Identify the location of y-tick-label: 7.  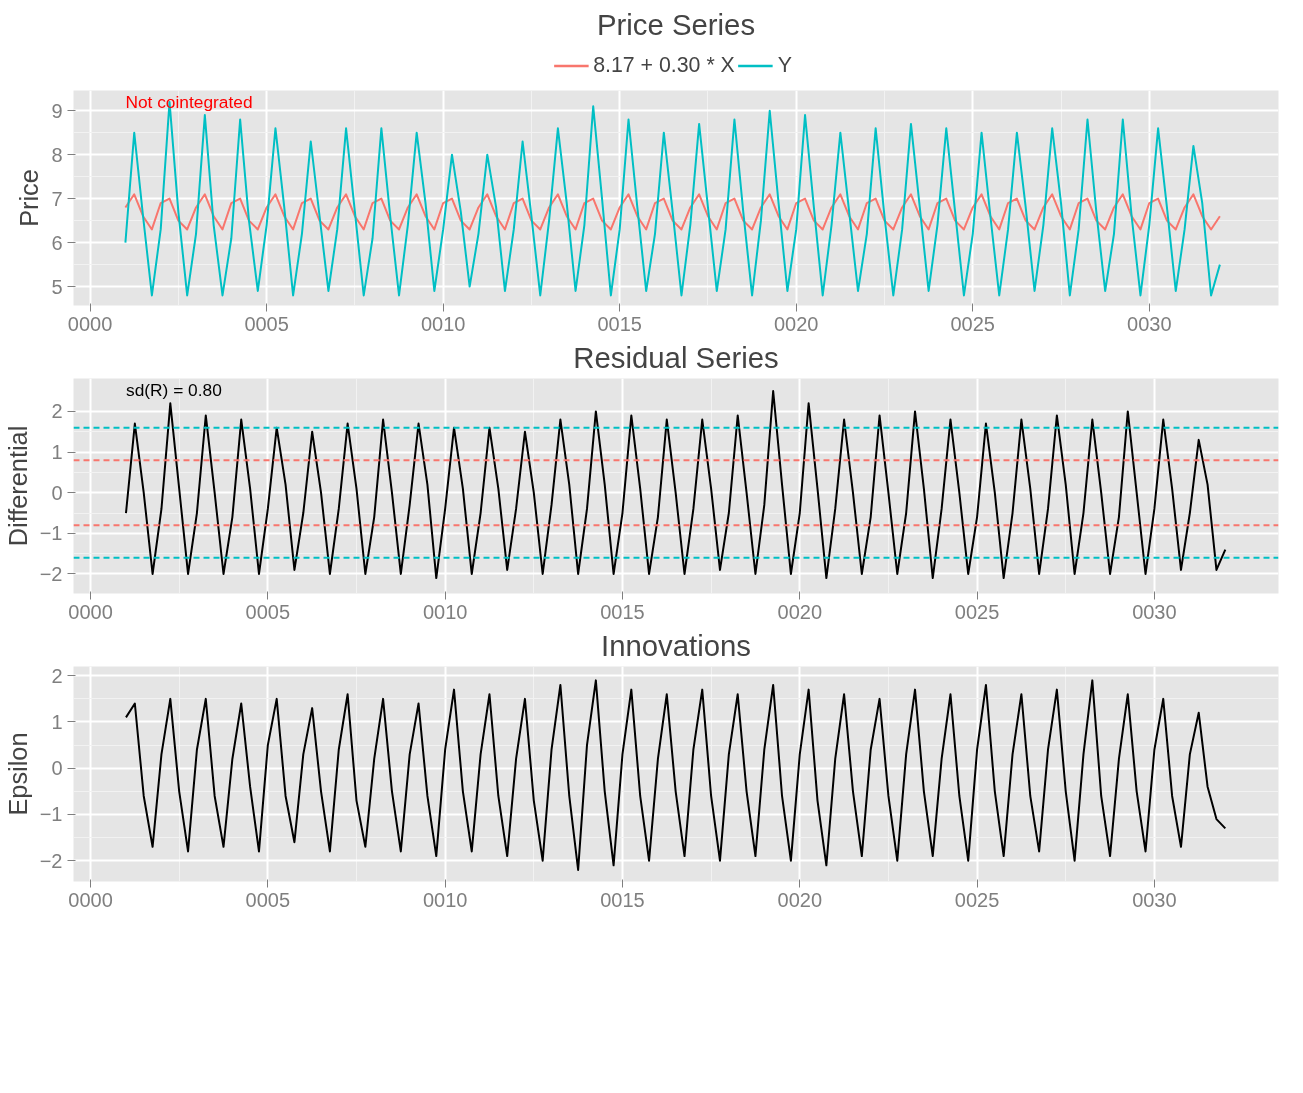
(57, 198).